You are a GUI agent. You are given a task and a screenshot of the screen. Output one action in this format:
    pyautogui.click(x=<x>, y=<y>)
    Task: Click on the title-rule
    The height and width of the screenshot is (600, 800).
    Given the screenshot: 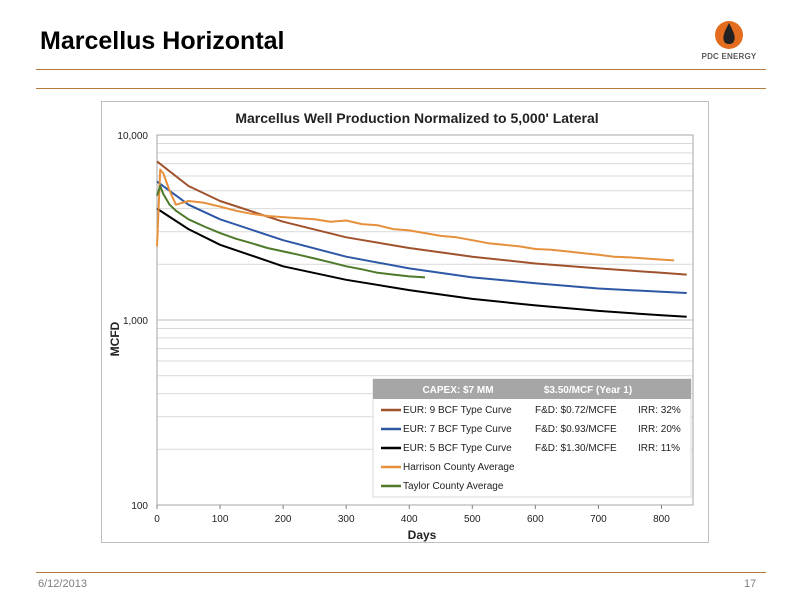 What is the action you would take?
    pyautogui.click(x=401, y=69)
    